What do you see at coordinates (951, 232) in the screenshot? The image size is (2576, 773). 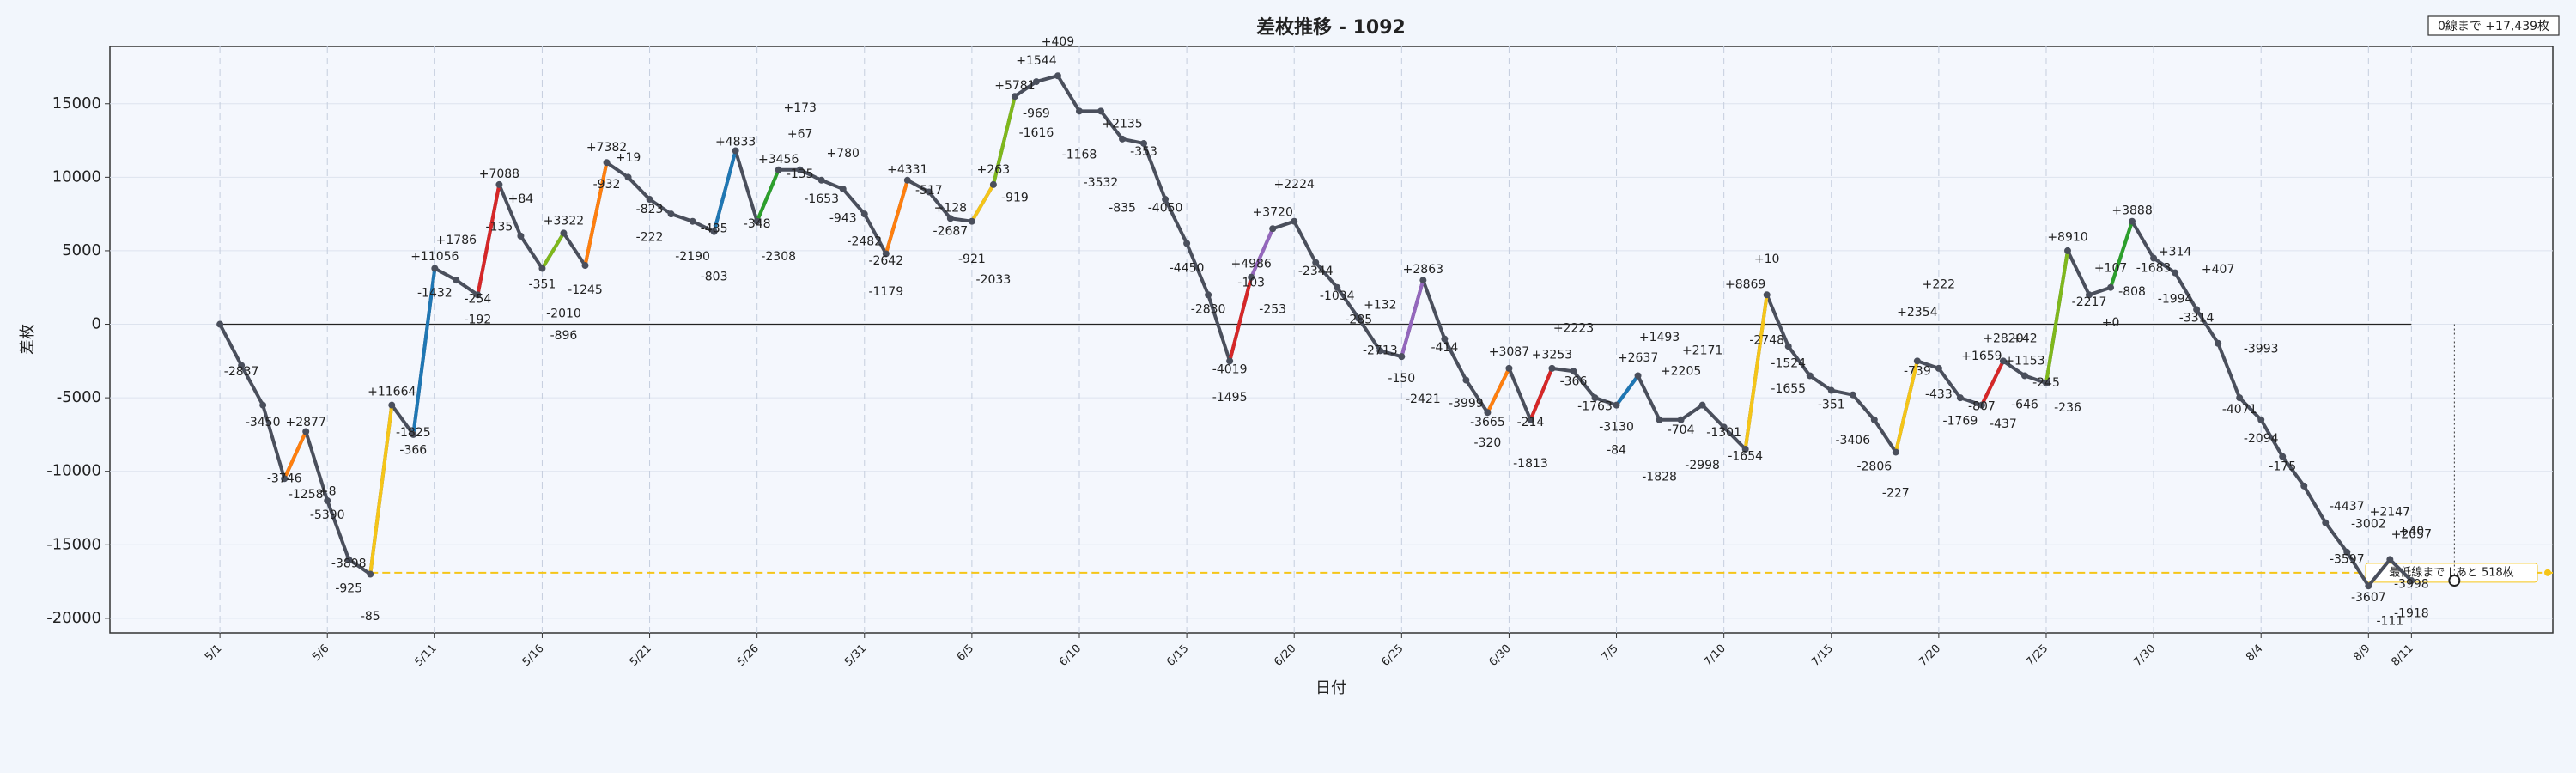 I see `annotation: -2687` at bounding box center [951, 232].